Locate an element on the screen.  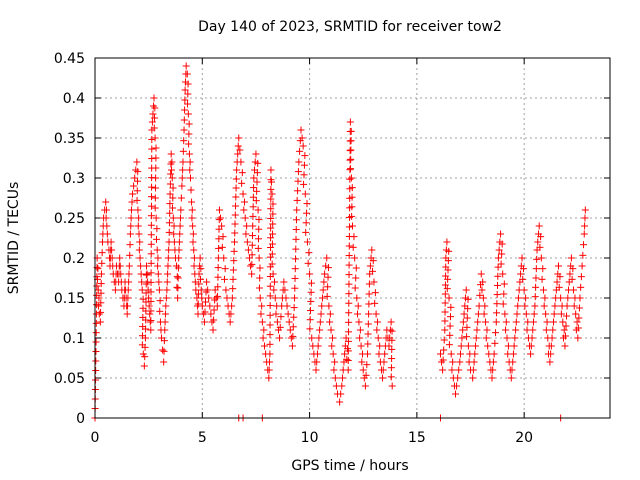
y-tick-label: 0.3 is located at coordinates (74, 179).